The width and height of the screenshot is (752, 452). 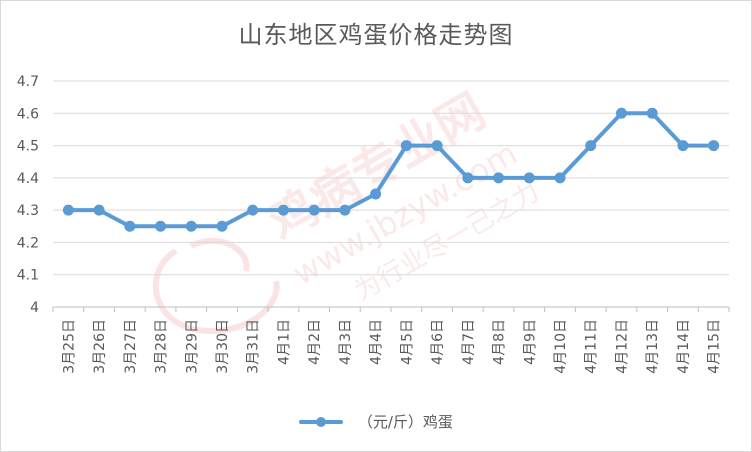 What do you see at coordinates (192, 346) in the screenshot?
I see `x-tick-label: 3月29日` at bounding box center [192, 346].